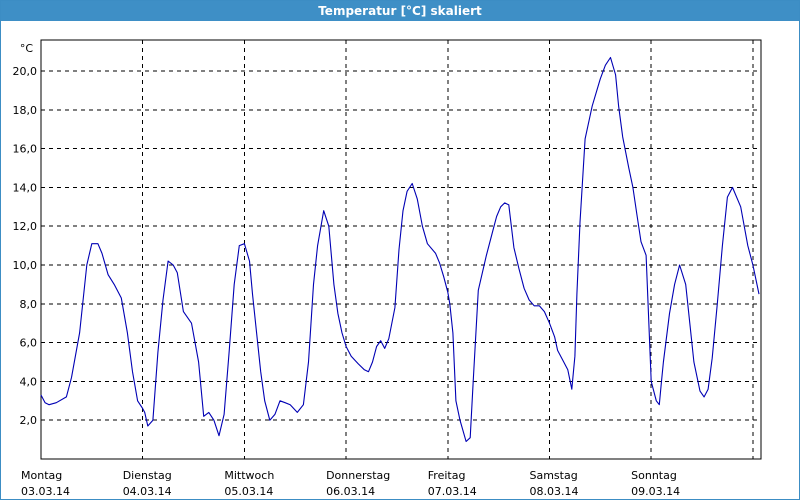 The image size is (800, 500). I want to click on y-tick-label: 12,0, so click(25, 226).